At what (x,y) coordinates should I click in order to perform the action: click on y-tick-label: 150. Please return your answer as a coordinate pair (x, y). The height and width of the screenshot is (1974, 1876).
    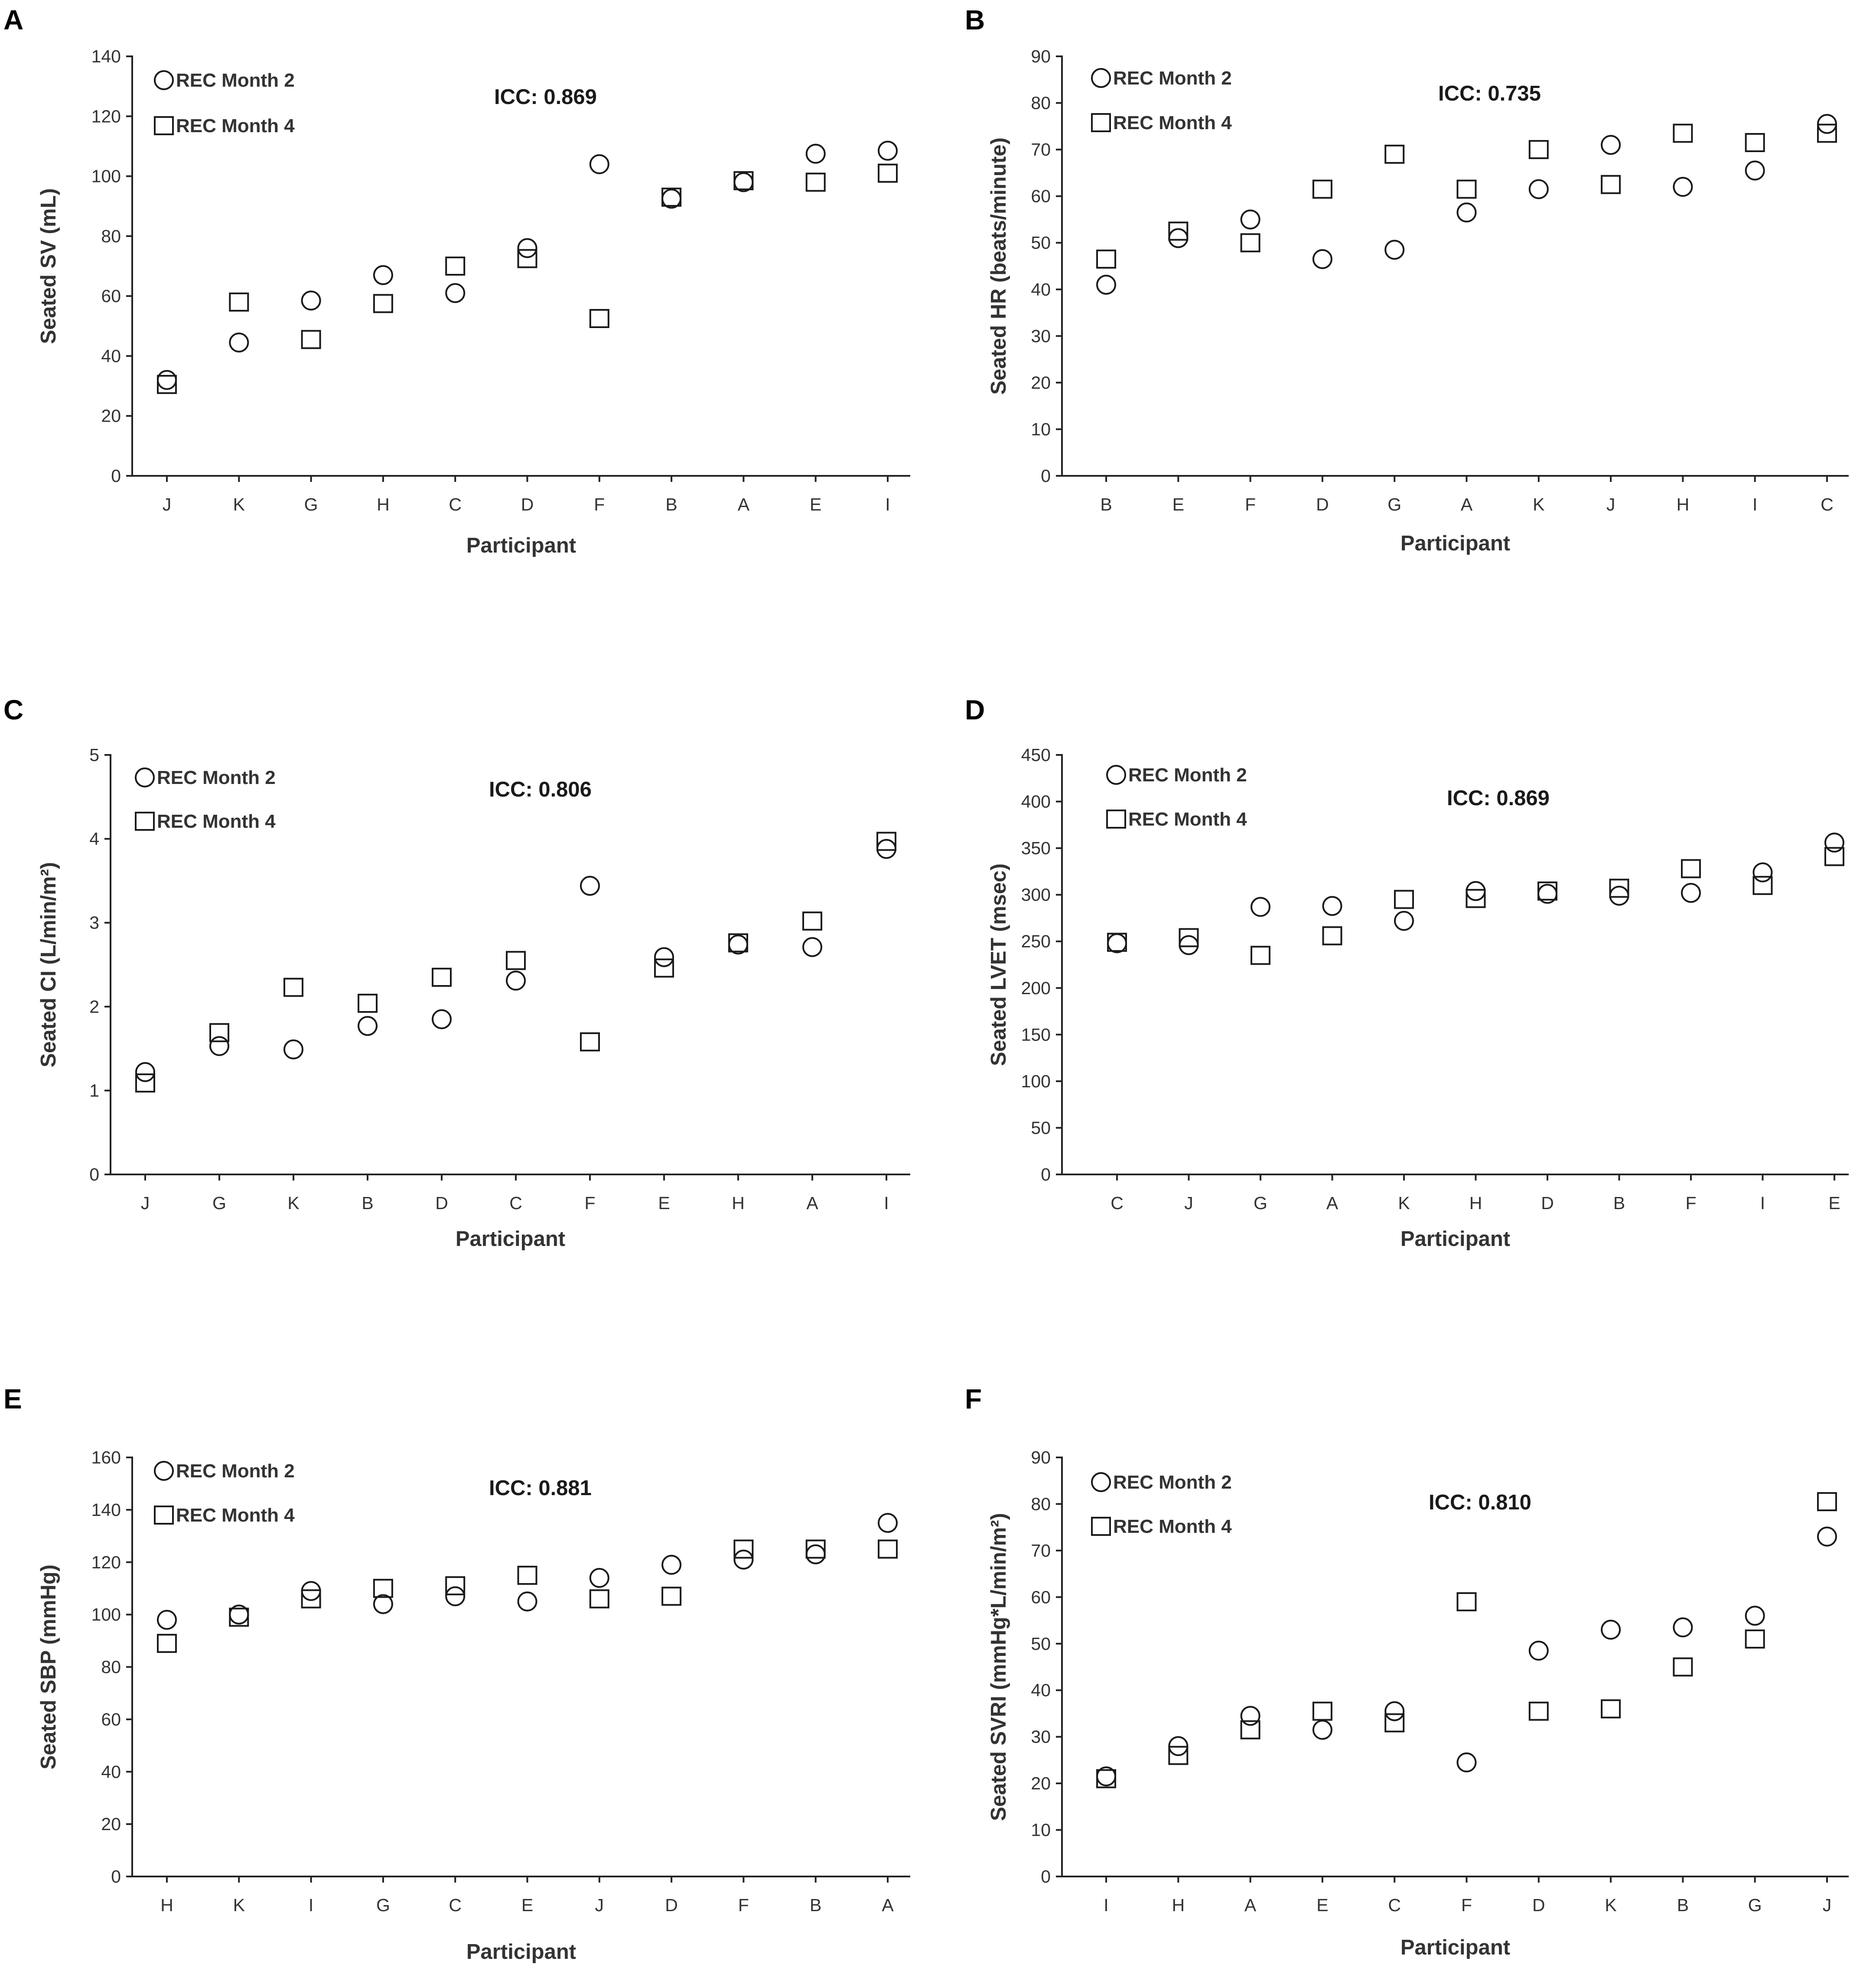
    Looking at the image, I should click on (1036, 1034).